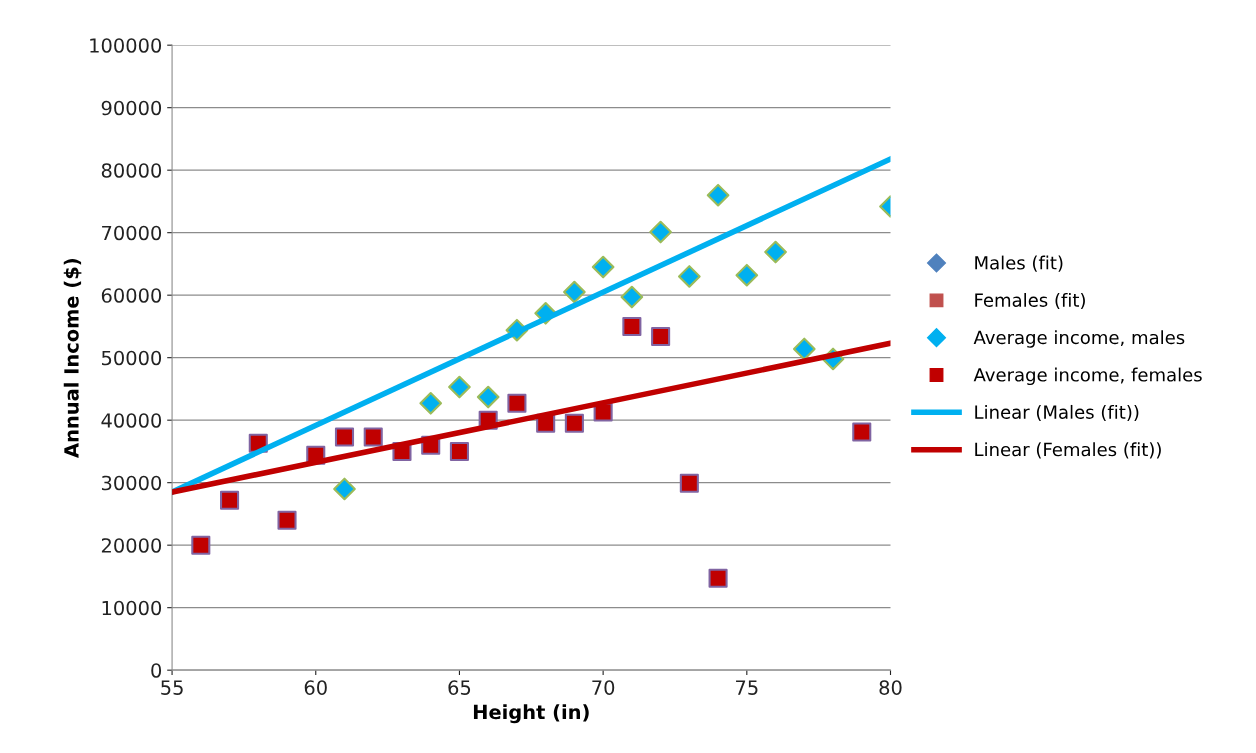 This screenshot has height=753, width=1256. I want to click on legend-label: Linear (Females (fit)), so click(1068, 450).